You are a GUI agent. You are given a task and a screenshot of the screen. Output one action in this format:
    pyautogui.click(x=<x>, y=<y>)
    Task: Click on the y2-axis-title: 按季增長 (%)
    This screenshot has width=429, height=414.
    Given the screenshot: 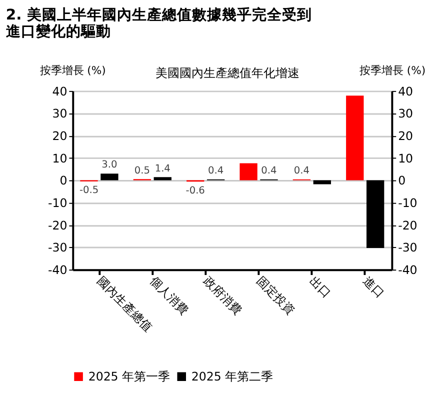 What is the action you would take?
    pyautogui.click(x=392, y=70)
    